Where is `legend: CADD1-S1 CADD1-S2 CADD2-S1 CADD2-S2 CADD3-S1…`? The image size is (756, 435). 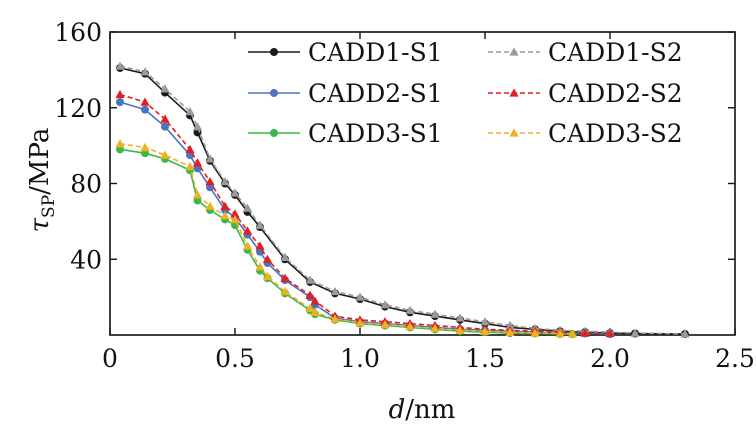
legend: CADD1-S1 CADD1-S2 CADD2-S1 CADD2-S2 CADD3-S1… is located at coordinates (465, 93).